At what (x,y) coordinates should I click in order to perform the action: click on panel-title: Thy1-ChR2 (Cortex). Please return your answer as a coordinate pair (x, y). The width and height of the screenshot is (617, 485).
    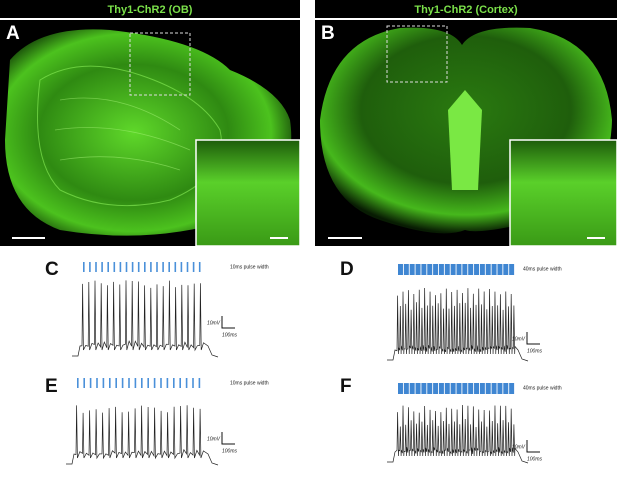
    Looking at the image, I should click on (466, 10).